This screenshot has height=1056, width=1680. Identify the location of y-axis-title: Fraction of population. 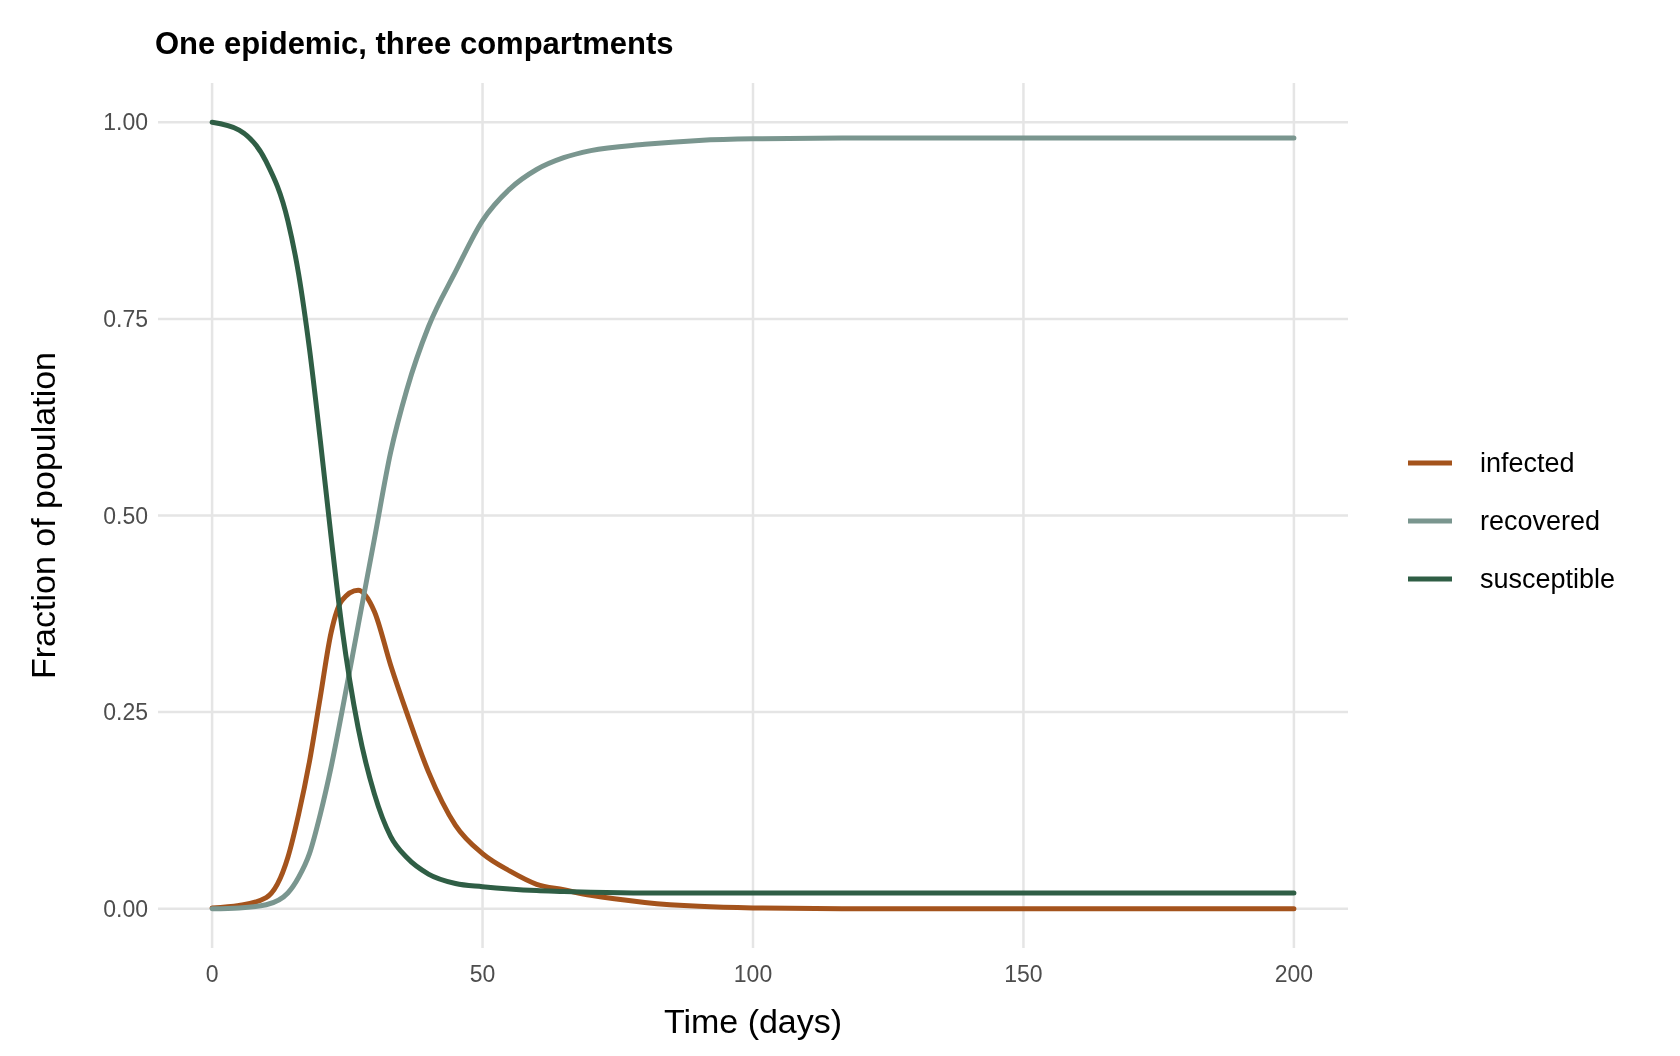
(43, 515).